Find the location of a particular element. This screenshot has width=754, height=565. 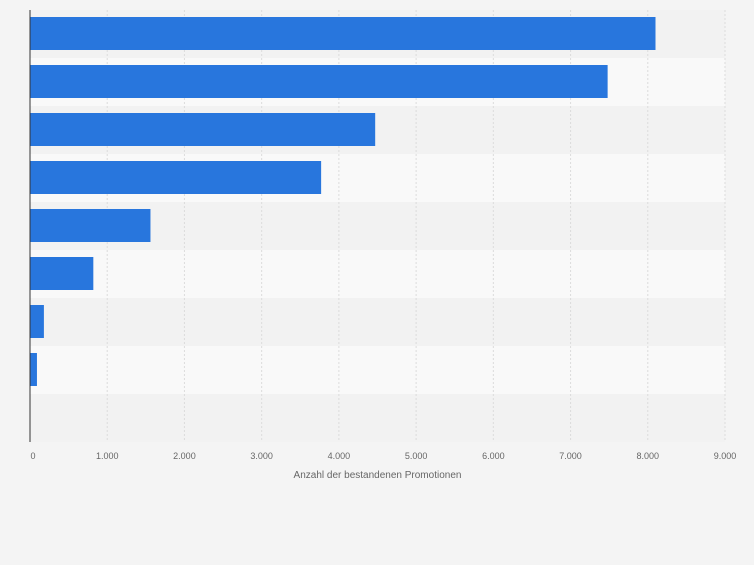

x-tick-label: 9.000 is located at coordinates (725, 456).